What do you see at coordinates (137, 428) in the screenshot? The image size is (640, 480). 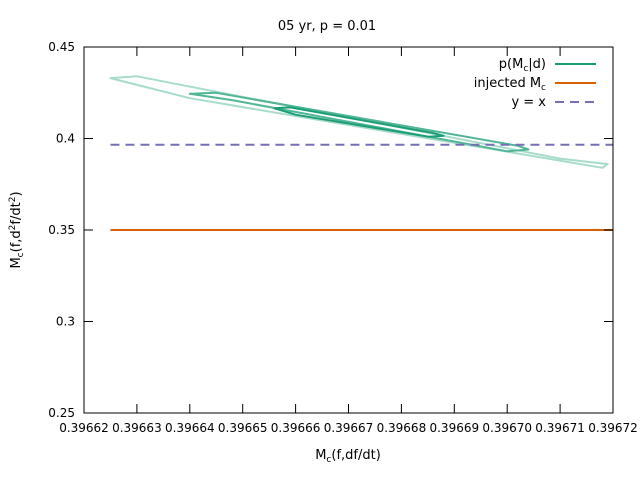 I see `x-tick-label: 0.39663` at bounding box center [137, 428].